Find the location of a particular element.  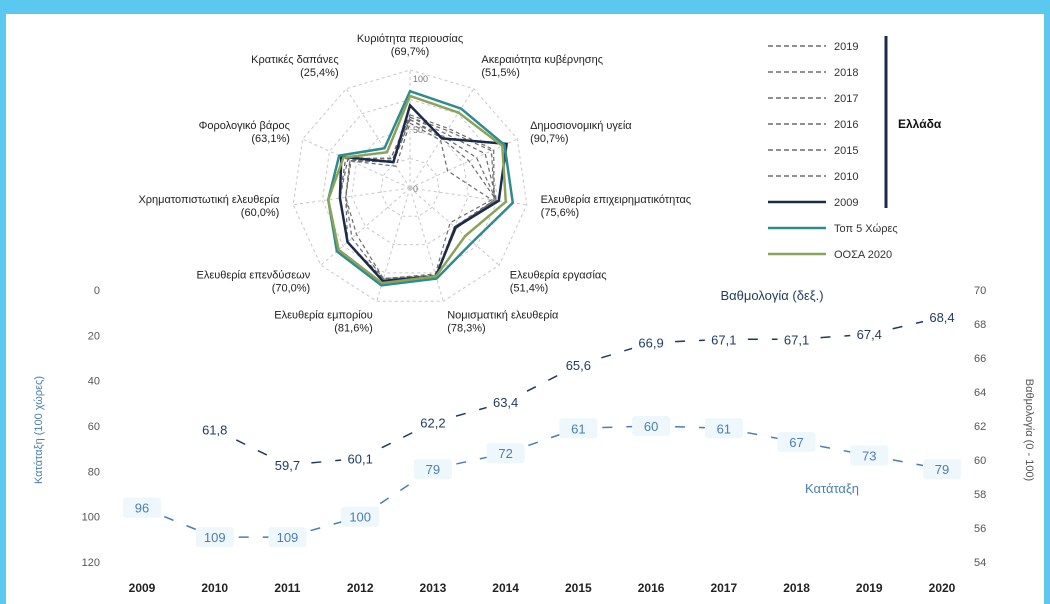

radar-axis-value-label: (63,1%) is located at coordinates (270, 139).